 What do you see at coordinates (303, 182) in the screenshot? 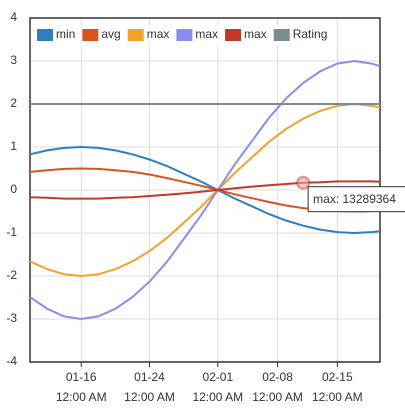
I see `hover-marker` at bounding box center [303, 182].